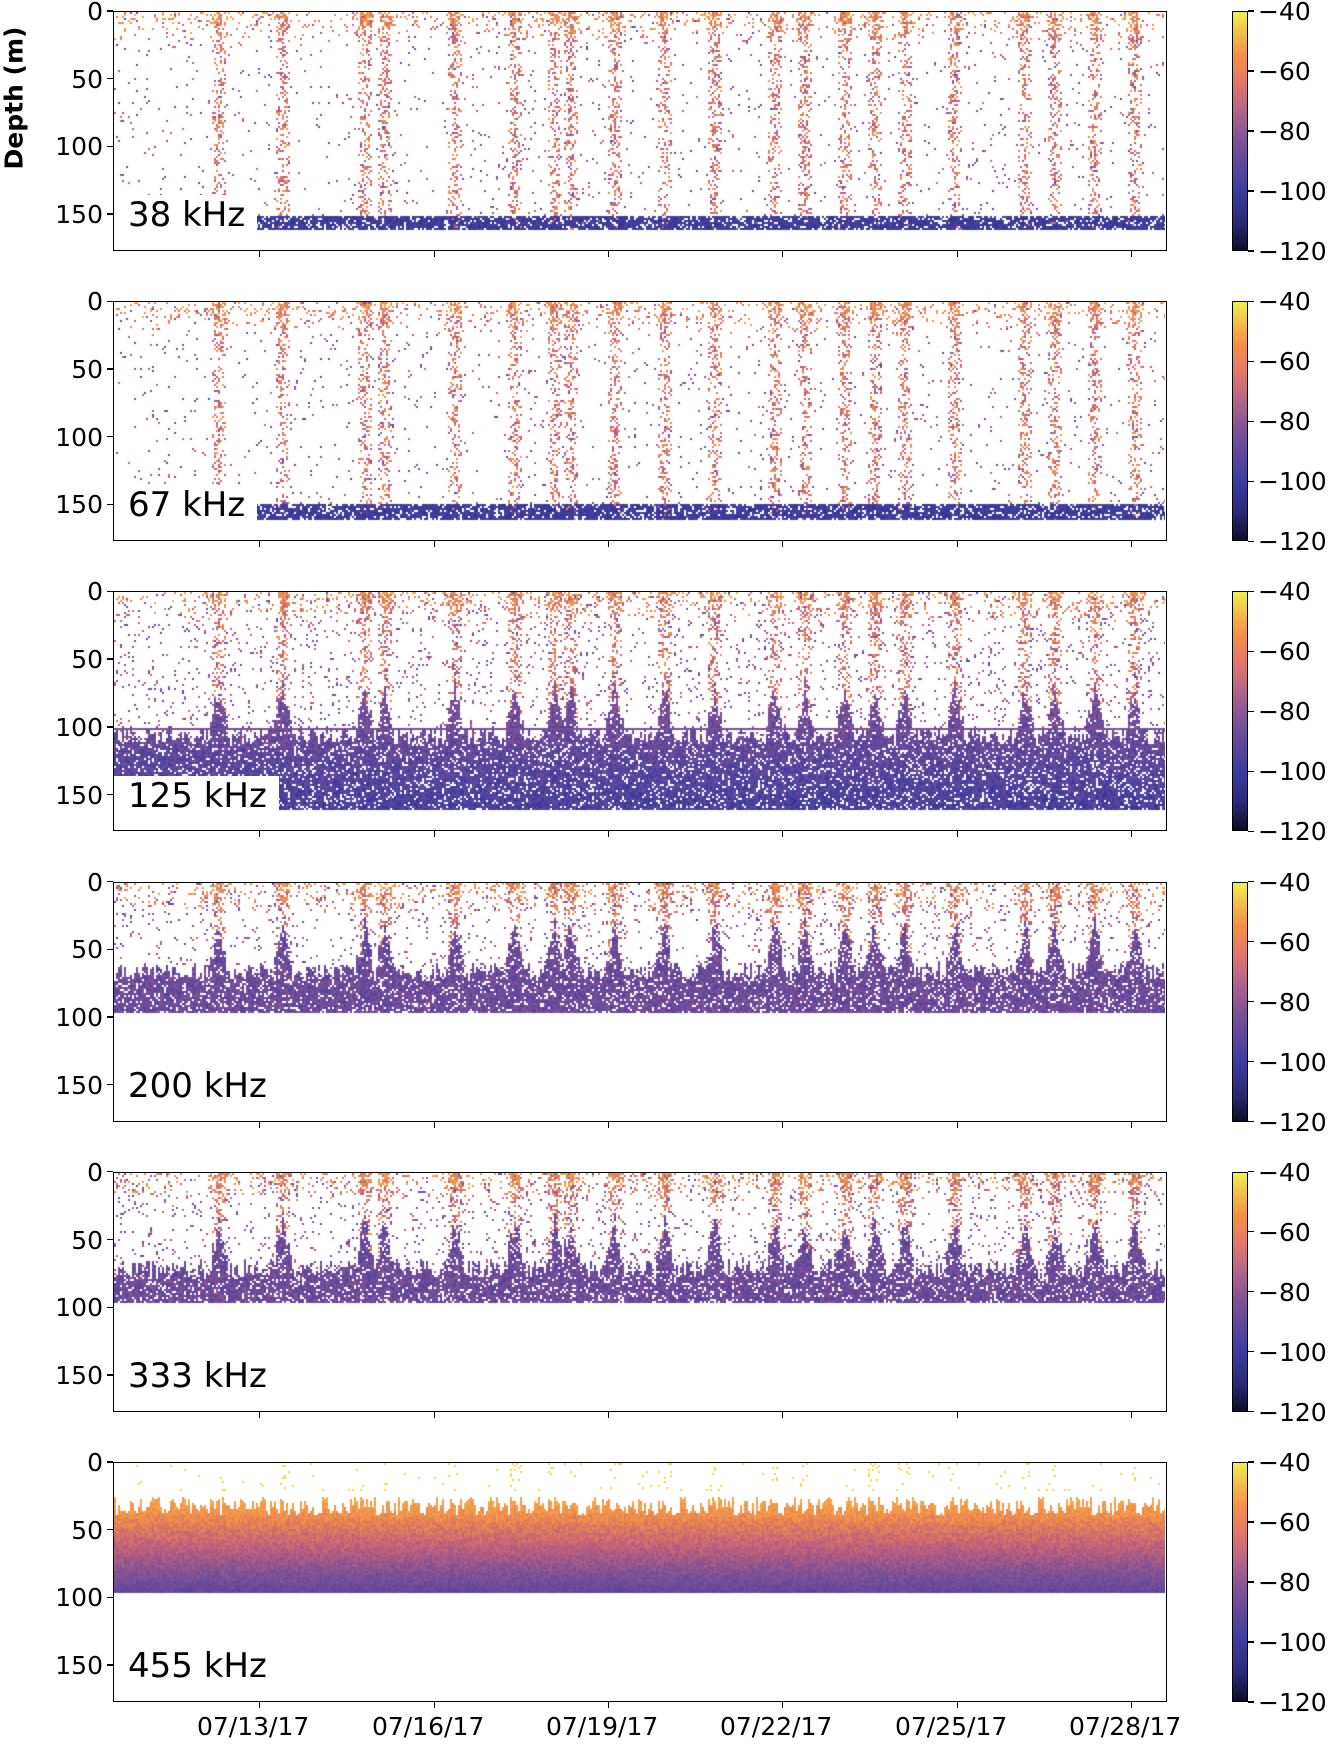 Image resolution: width=1339 pixels, height=1749 pixels. Describe the element at coordinates (776, 1726) in the screenshot. I see `x-tick-label: 07/22/17` at that location.